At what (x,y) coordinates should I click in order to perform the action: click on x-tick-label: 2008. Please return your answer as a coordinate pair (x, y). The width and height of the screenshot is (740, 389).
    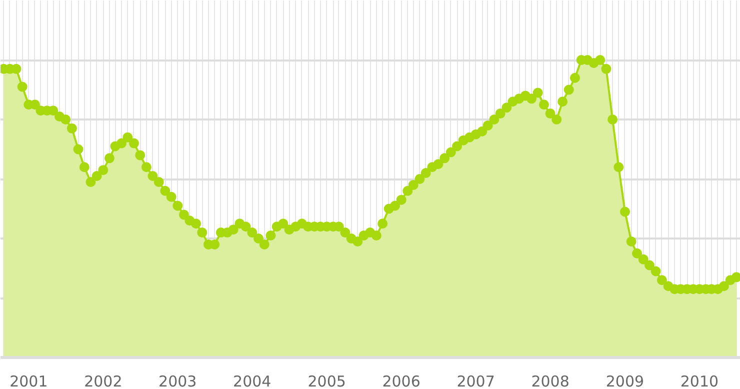
    Looking at the image, I should click on (550, 380).